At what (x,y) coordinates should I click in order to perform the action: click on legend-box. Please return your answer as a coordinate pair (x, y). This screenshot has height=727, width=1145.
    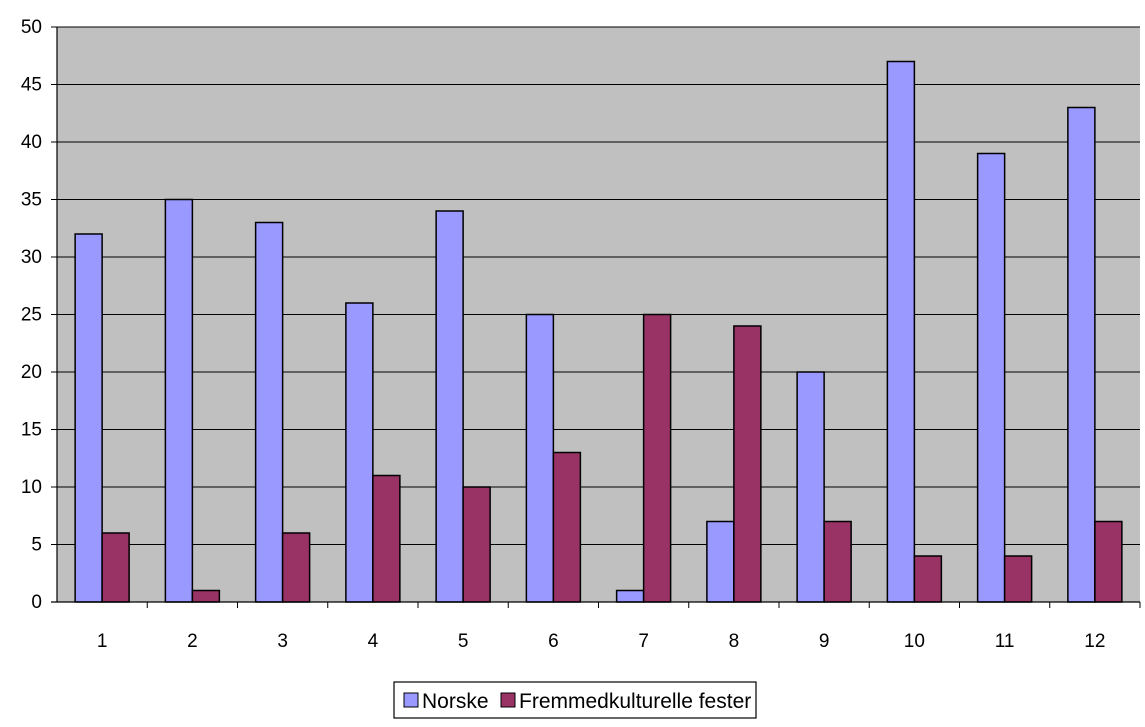
    Looking at the image, I should click on (575, 700).